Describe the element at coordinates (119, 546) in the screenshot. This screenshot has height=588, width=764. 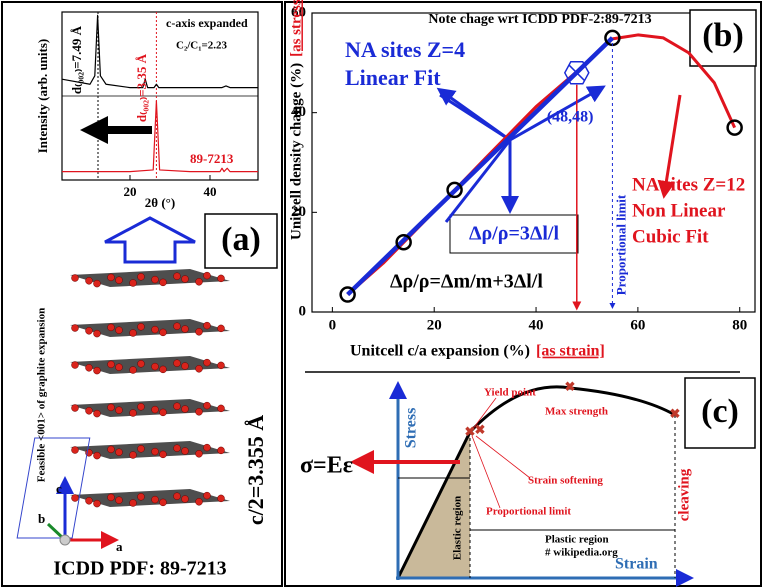
I see `label: a` at that location.